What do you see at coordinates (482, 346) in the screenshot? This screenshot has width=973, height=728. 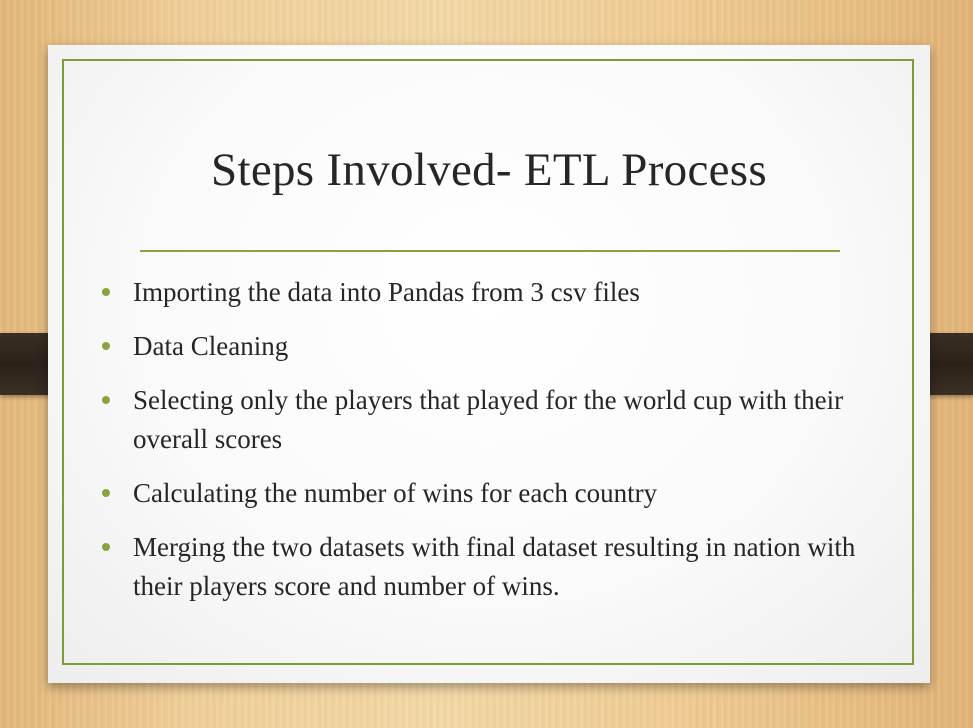 I see `bullet-item: Data Cleaning` at bounding box center [482, 346].